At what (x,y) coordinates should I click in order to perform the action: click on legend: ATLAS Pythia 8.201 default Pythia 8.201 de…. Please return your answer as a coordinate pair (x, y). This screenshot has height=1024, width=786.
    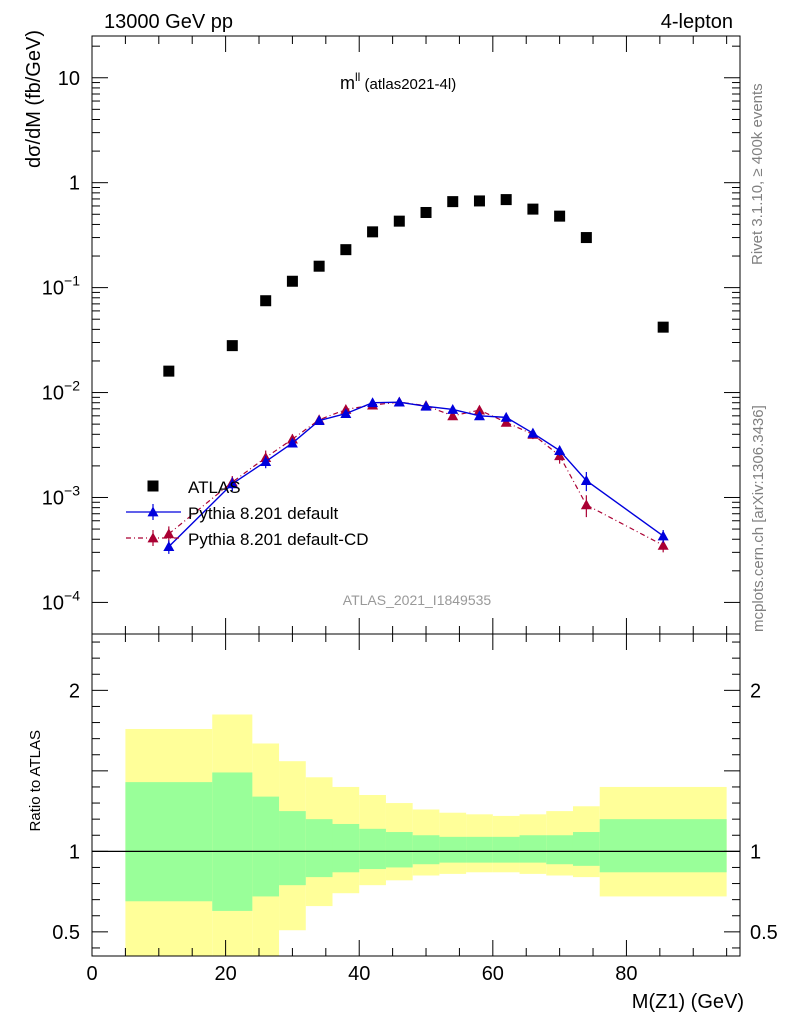
    Looking at the image, I should click on (247, 513).